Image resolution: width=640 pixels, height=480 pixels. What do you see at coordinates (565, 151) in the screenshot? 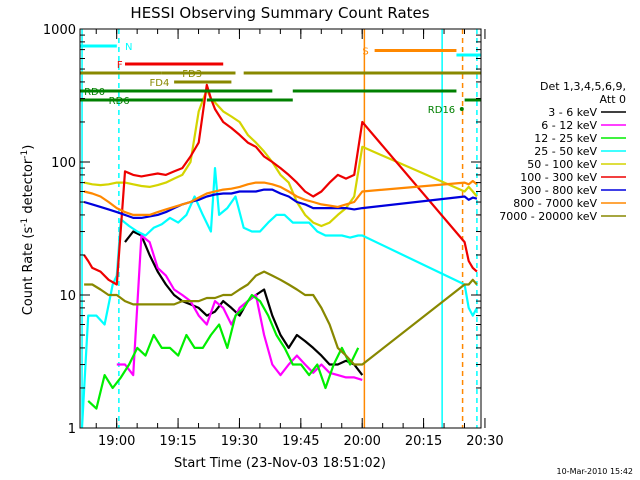
I see `legend-label: 25 - 50 keV` at bounding box center [565, 151].